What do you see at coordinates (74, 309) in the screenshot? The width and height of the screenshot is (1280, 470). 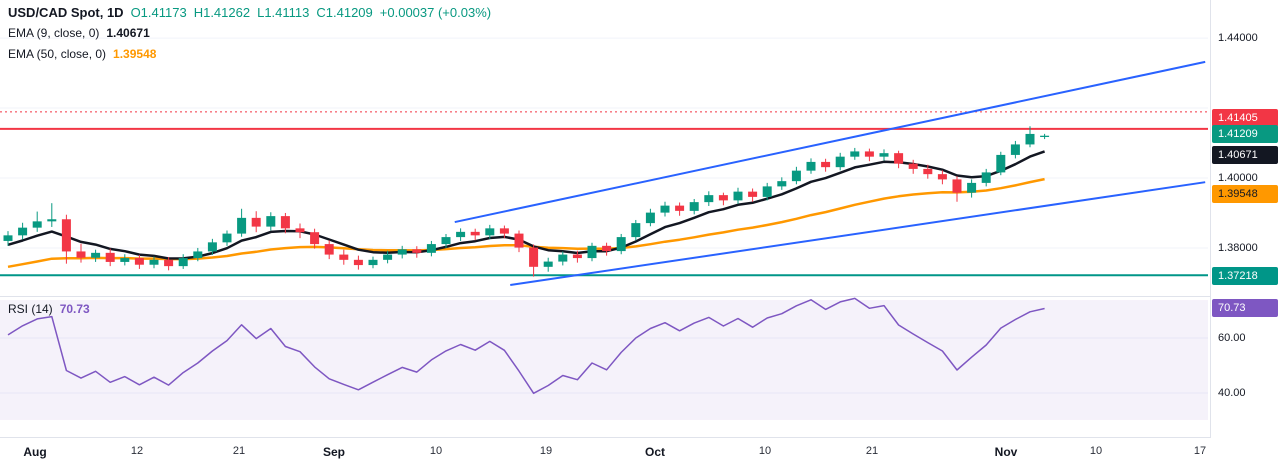 I see `rsi-value: 70.73` at bounding box center [74, 309].